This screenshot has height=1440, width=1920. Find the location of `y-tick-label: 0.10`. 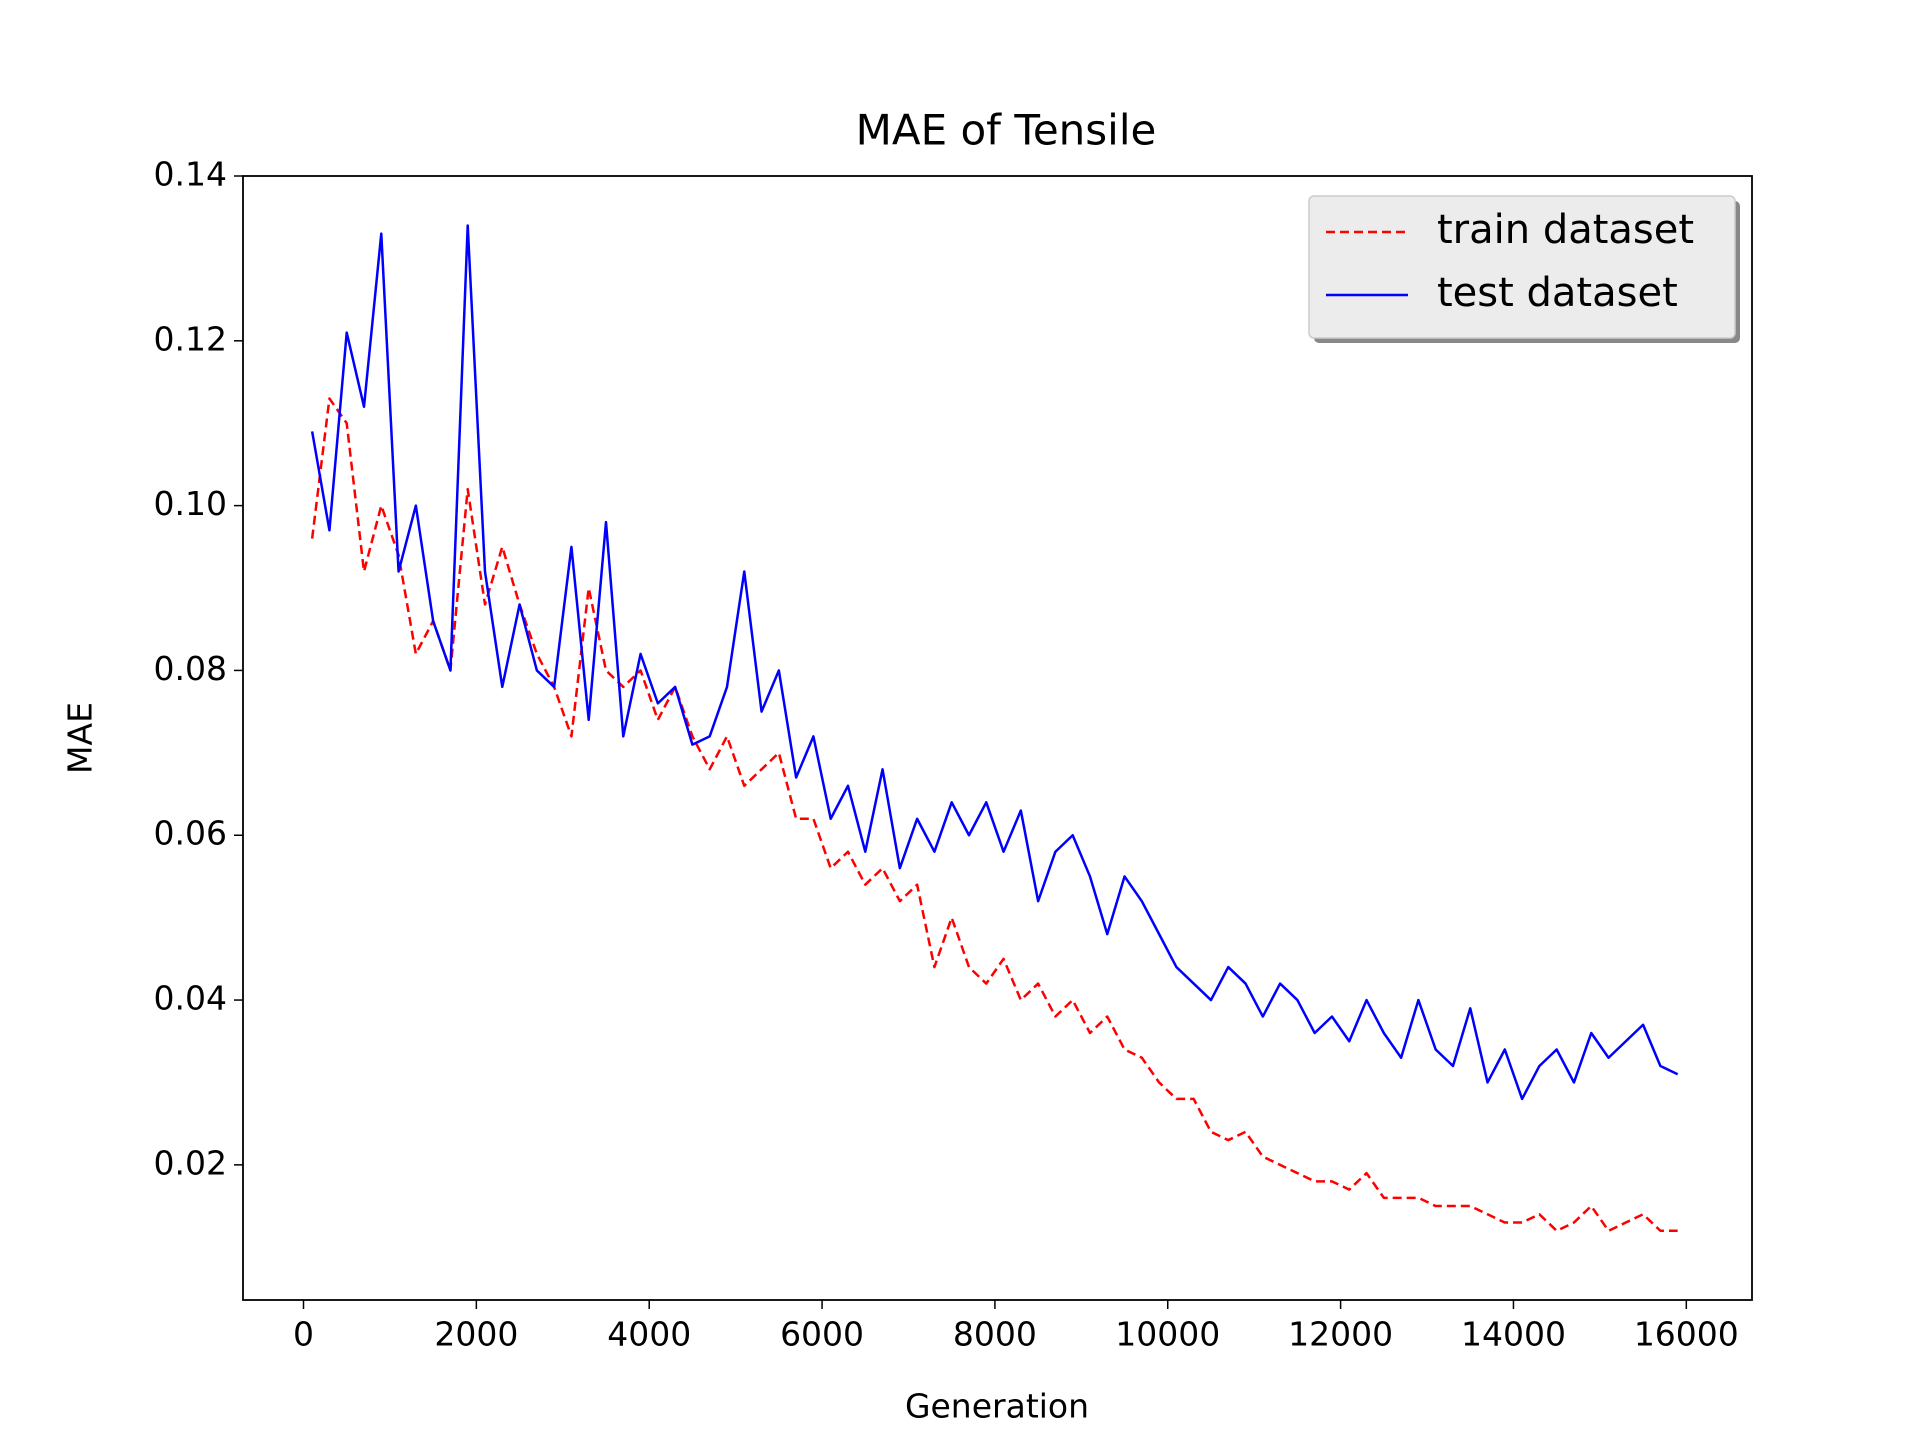

y-tick-label: 0.10 is located at coordinates (190, 503).